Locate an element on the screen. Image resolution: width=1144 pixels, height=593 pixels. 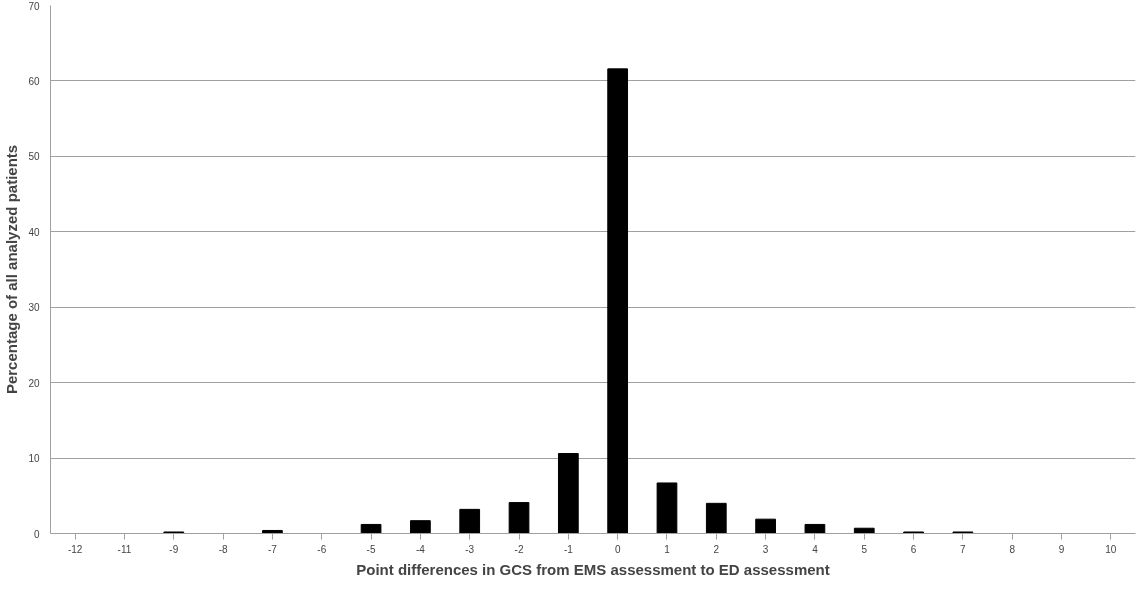
x-tick-label: -1 is located at coordinates (568, 549).